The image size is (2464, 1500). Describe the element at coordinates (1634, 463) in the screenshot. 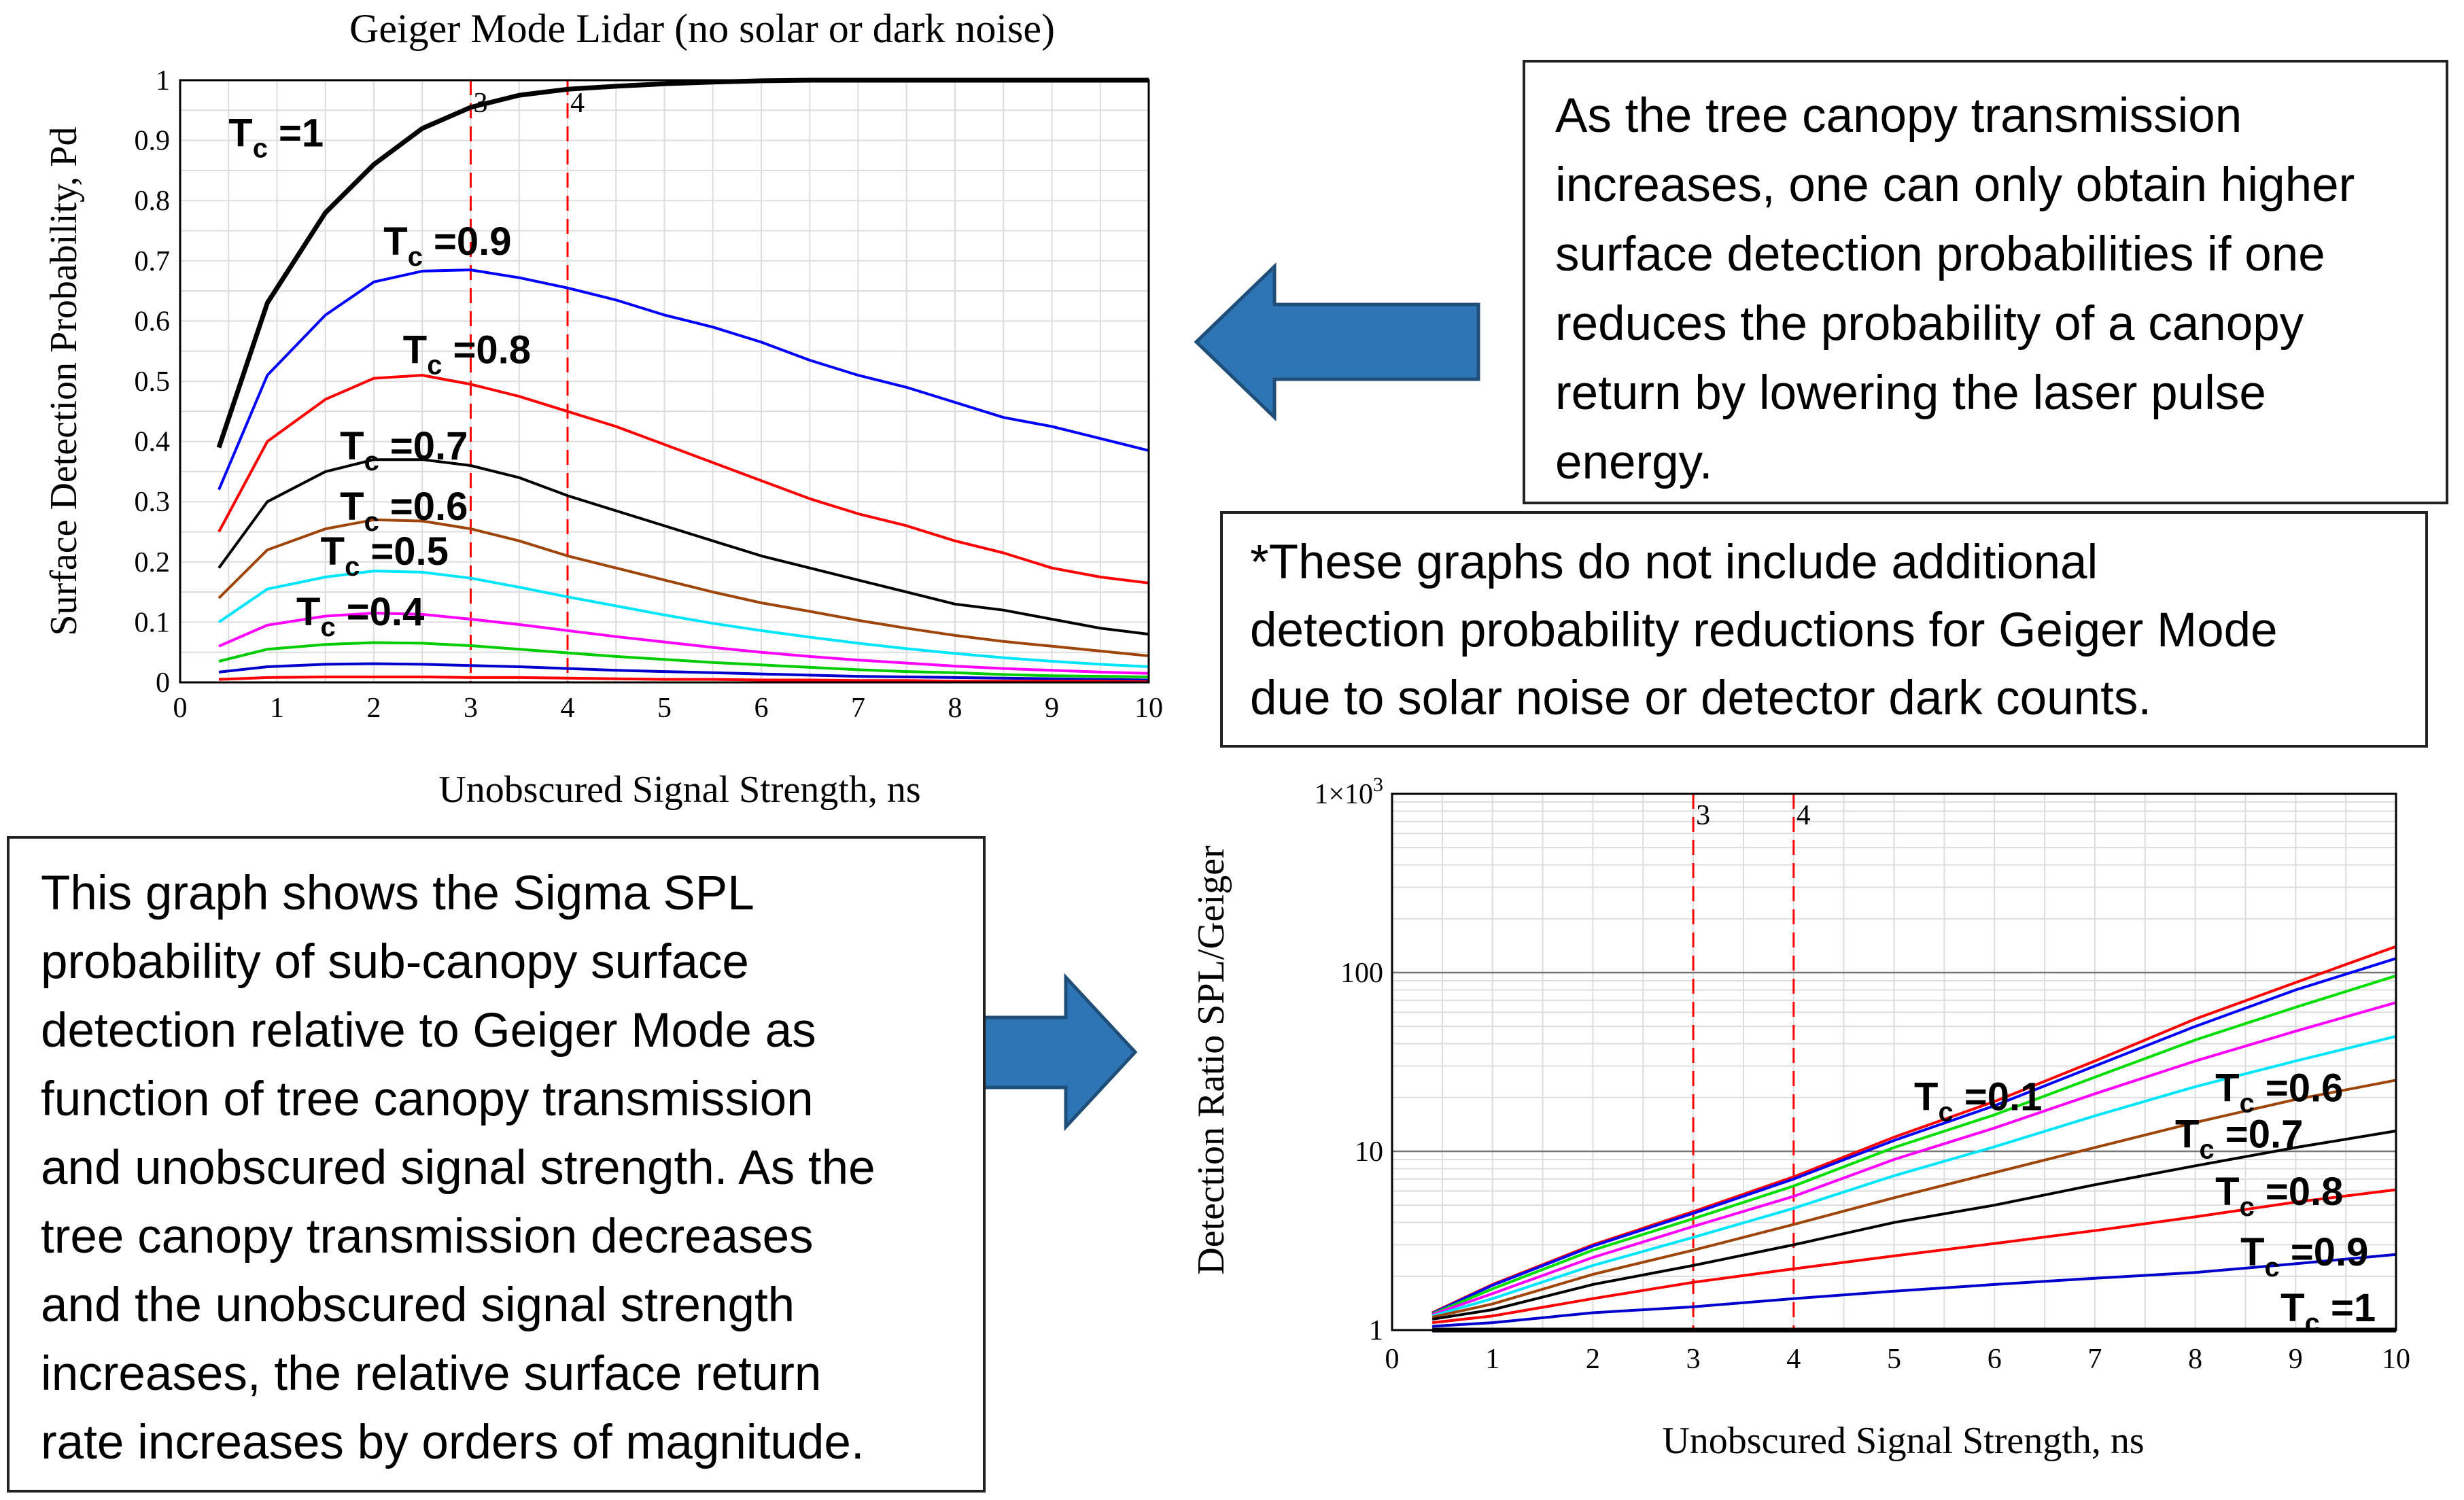

I see `note-line: energy.` at that location.